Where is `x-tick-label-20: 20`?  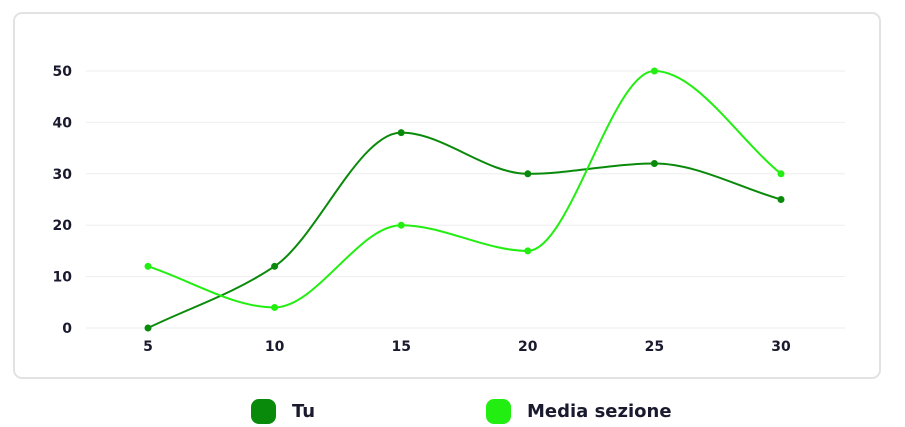 x-tick-label-20: 20 is located at coordinates (528, 347).